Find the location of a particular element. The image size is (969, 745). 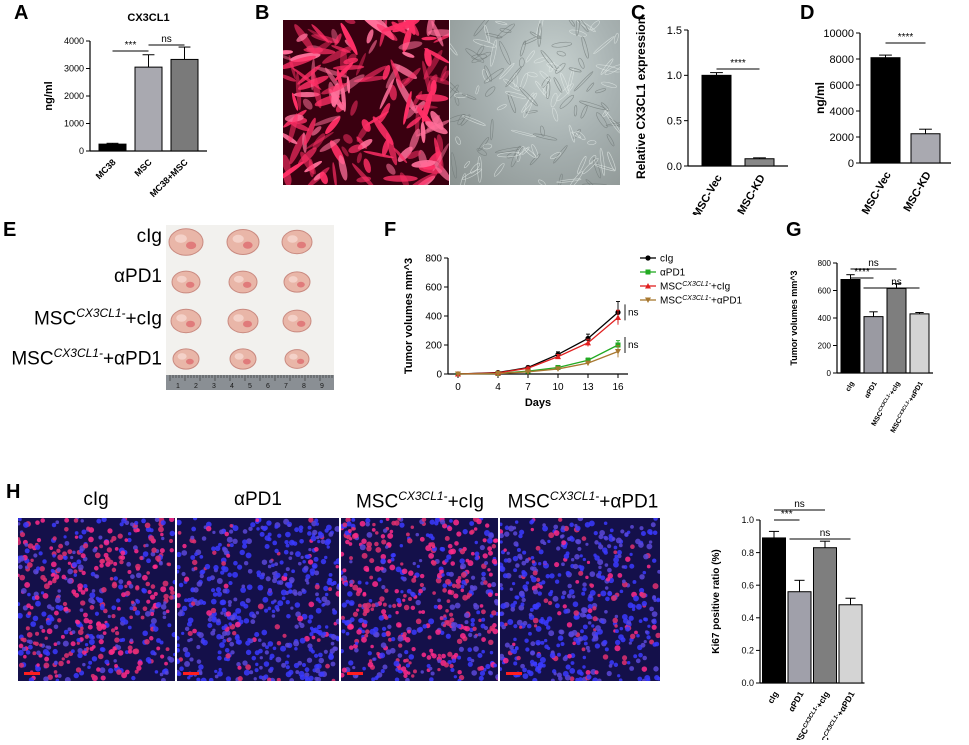

category-label: cIg is located at coordinates (772, 698).